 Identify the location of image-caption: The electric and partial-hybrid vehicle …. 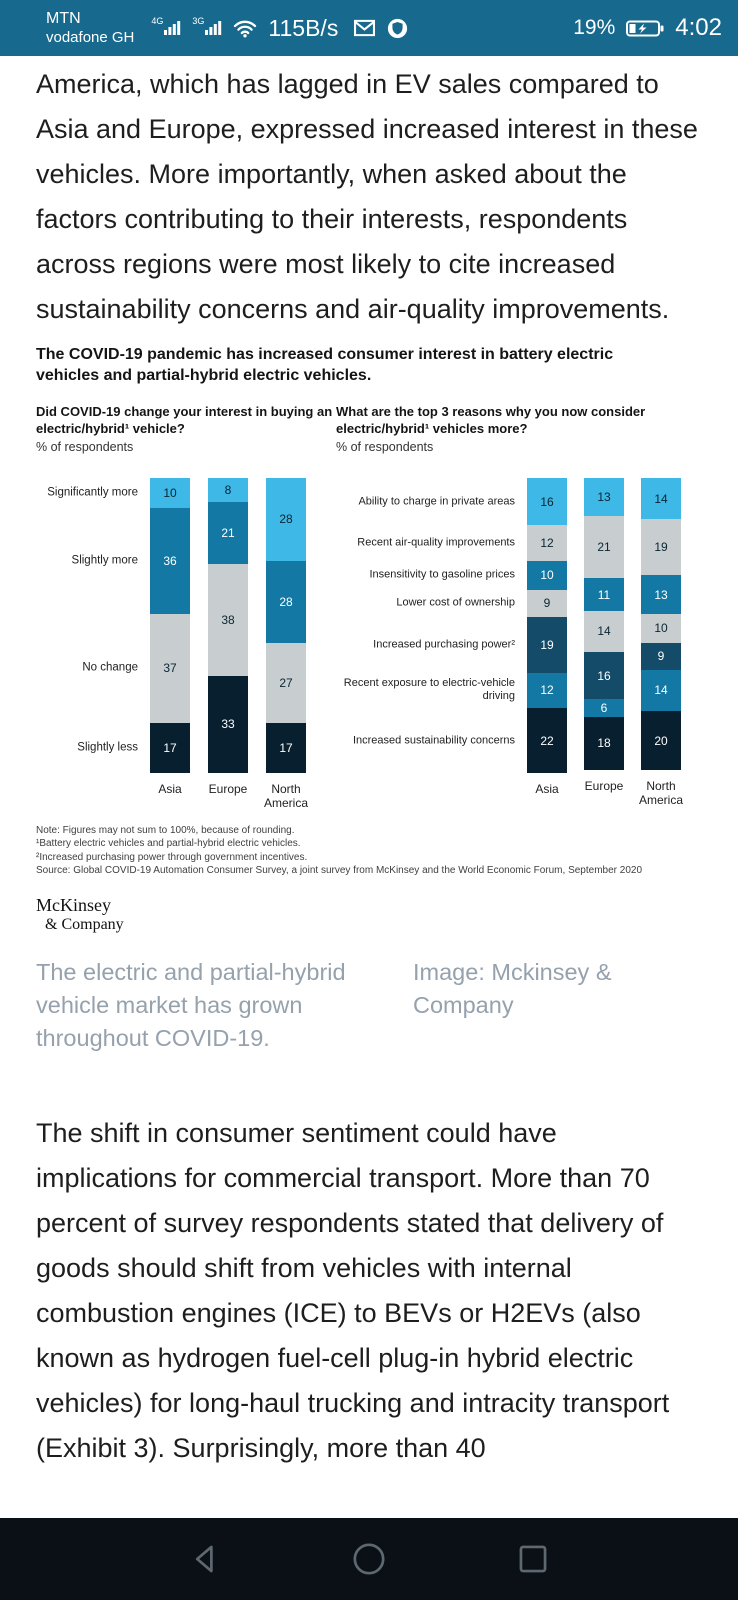
(369, 1005).